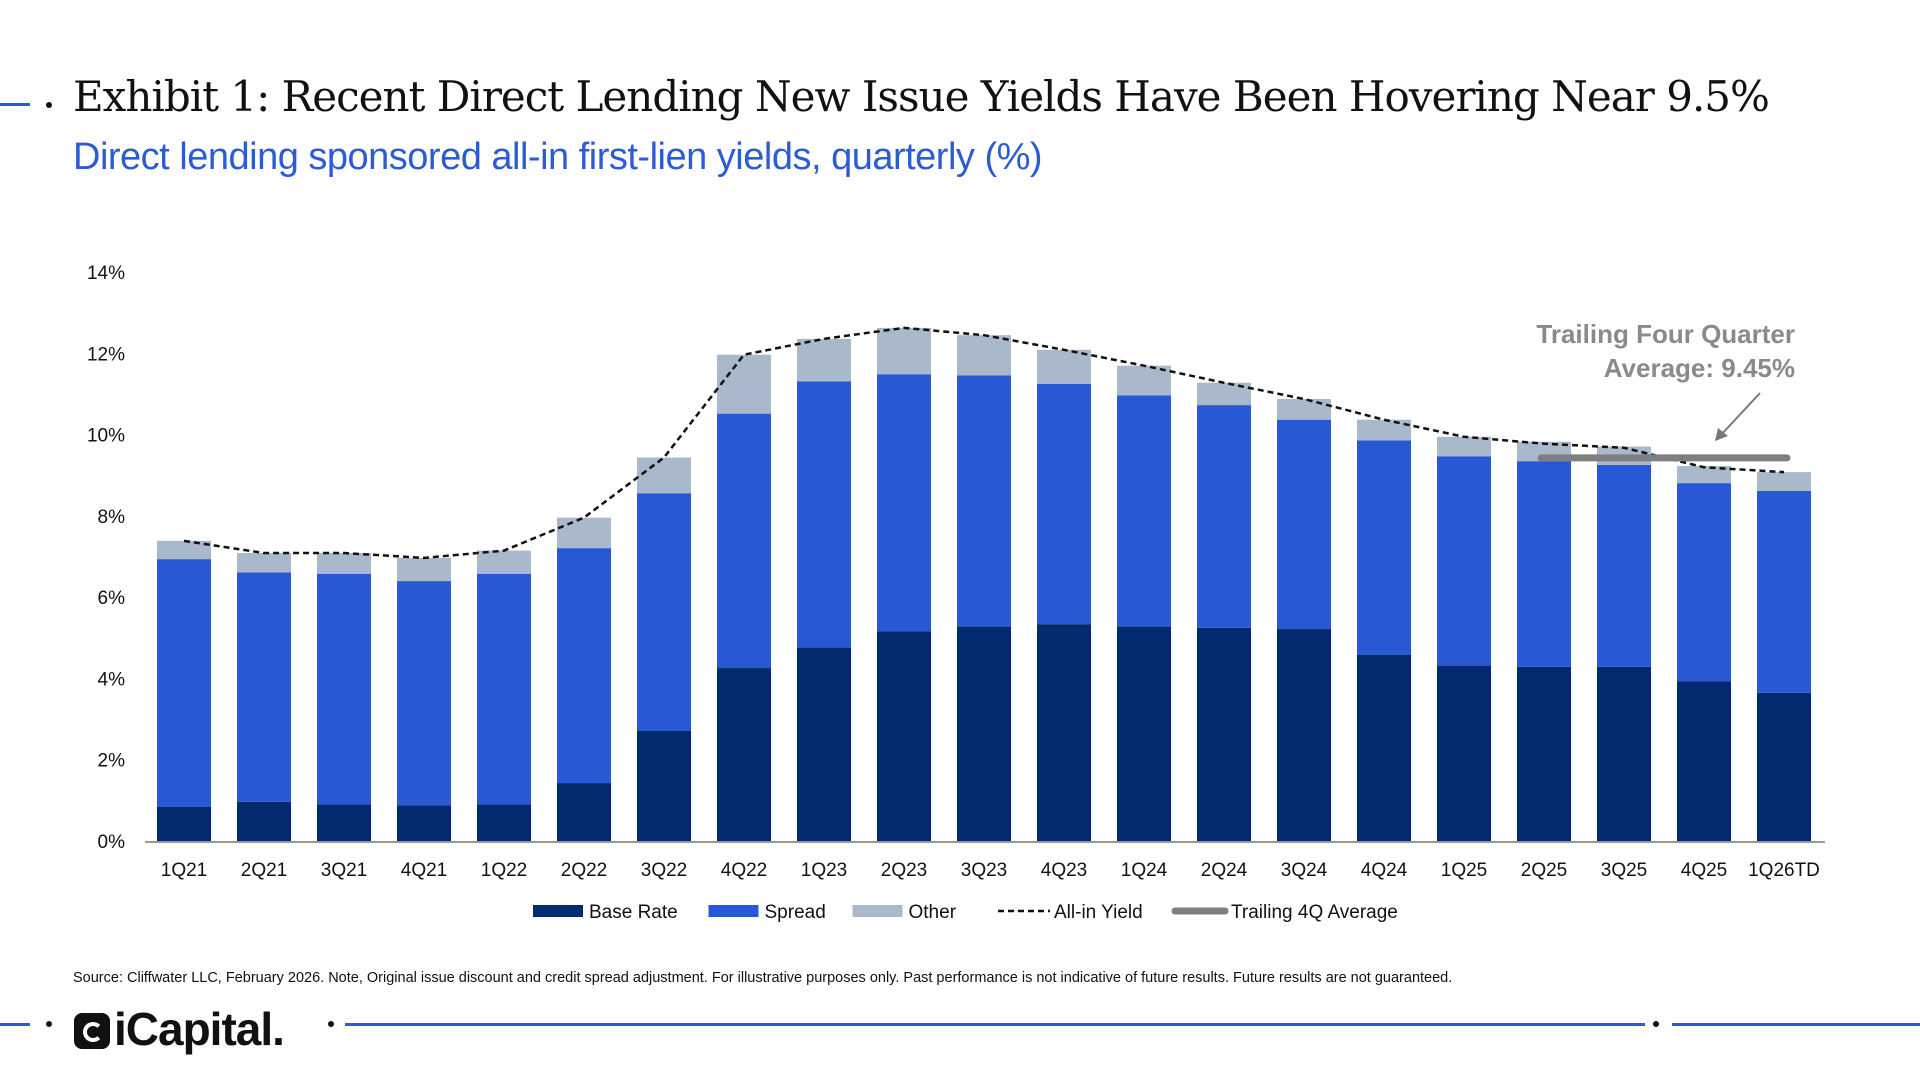  What do you see at coordinates (112, 517) in the screenshot?
I see `y-tick-label: 8%` at bounding box center [112, 517].